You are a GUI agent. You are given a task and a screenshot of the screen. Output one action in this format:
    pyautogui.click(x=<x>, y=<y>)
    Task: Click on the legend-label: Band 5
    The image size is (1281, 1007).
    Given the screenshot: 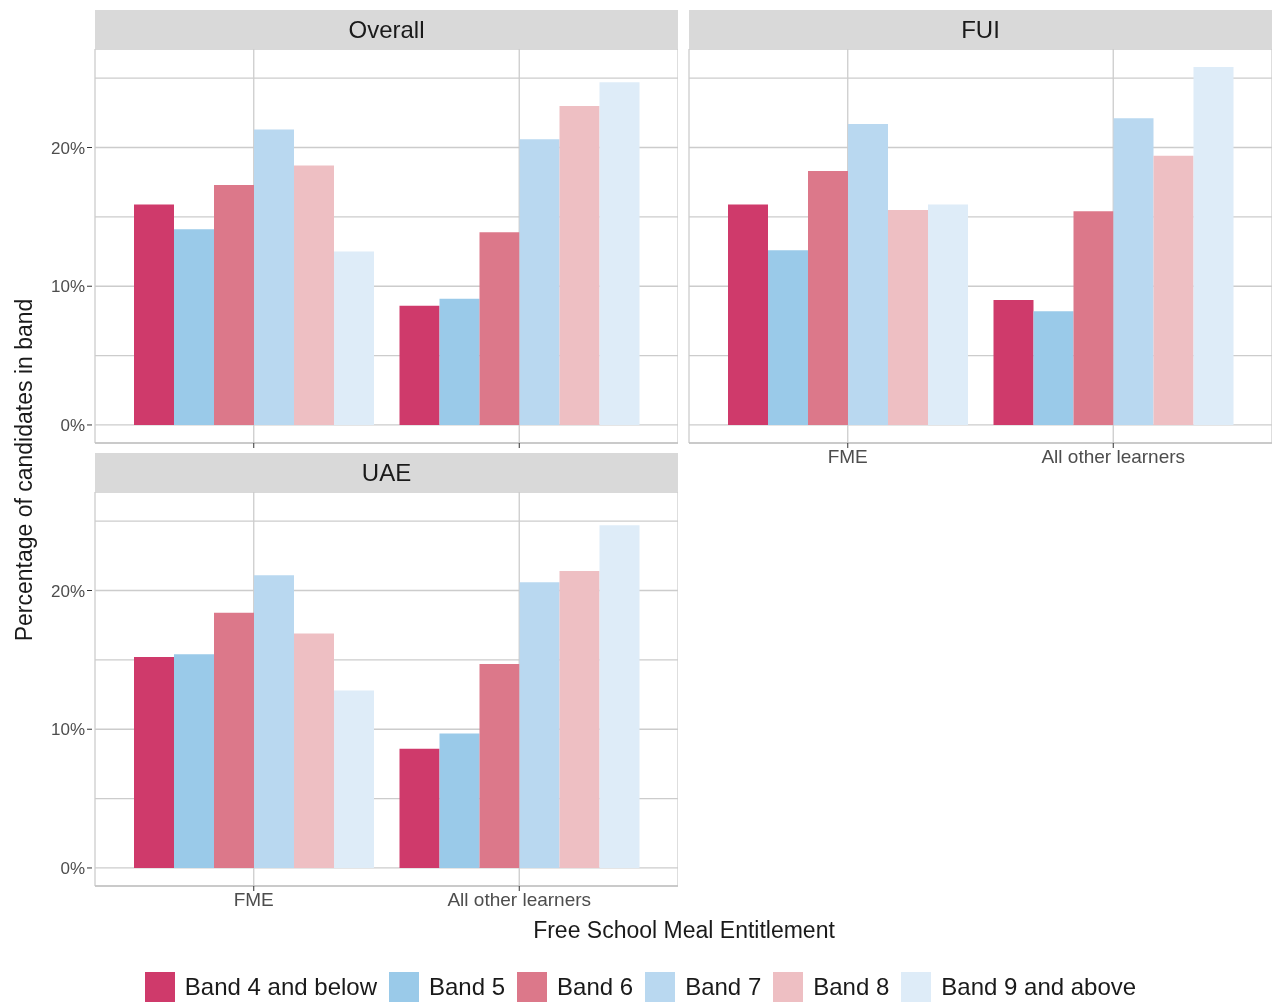 What is the action you would take?
    pyautogui.click(x=467, y=987)
    